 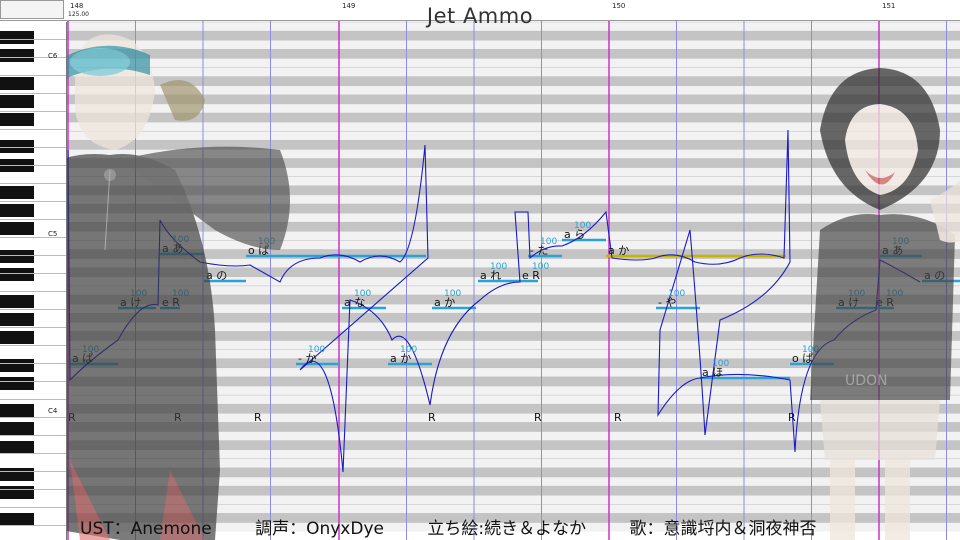 I want to click on note-lyric: a ら, so click(x=574, y=234).